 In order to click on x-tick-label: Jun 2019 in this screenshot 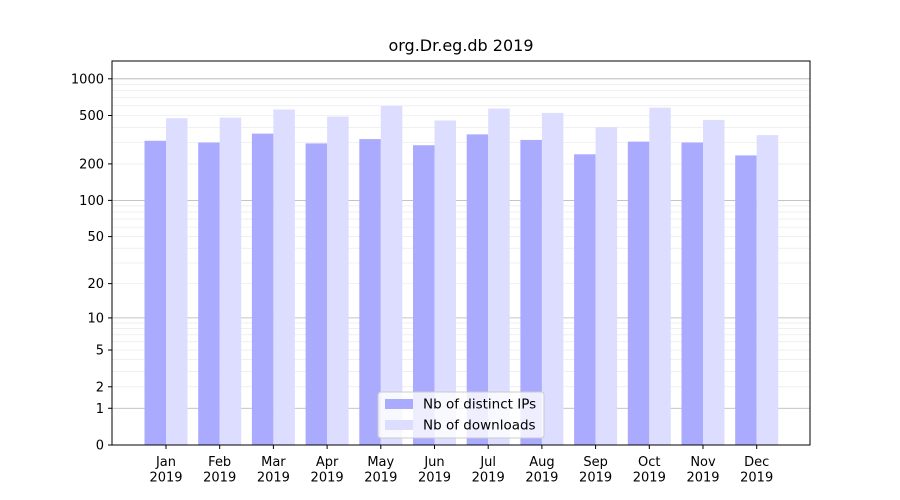, I will do `click(434, 470)`.